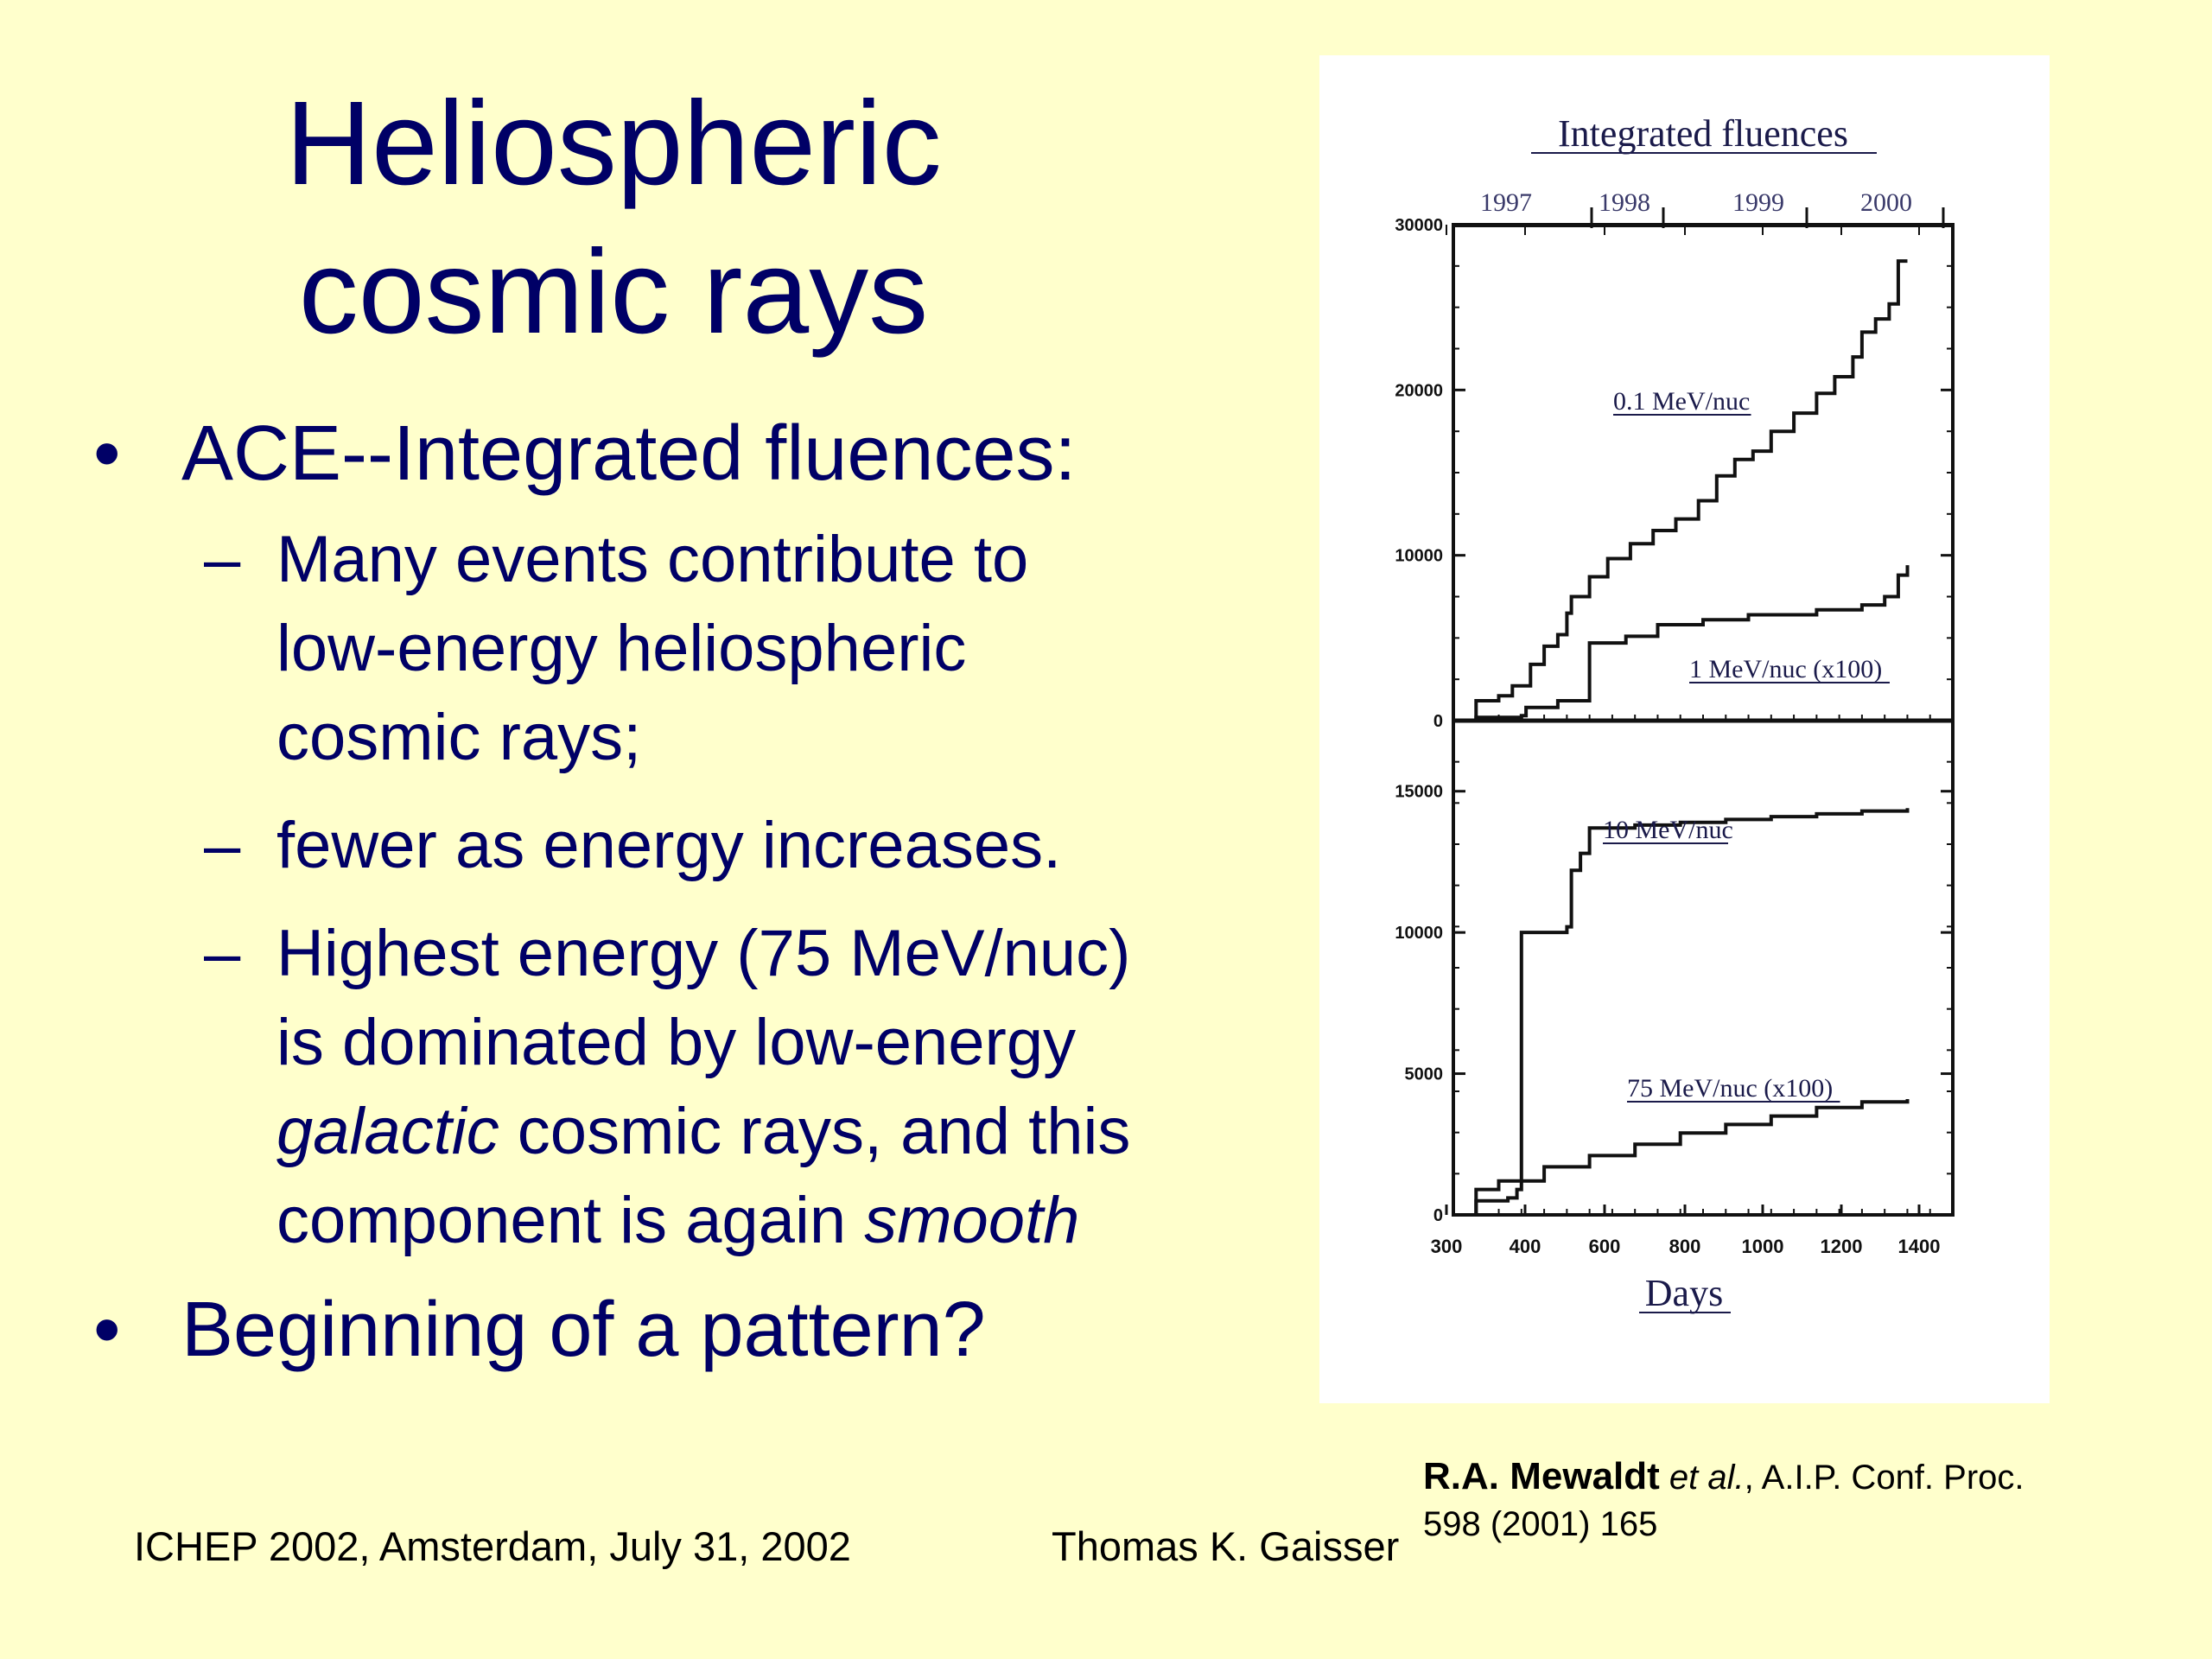 The width and height of the screenshot is (2212, 1659). What do you see at coordinates (1506, 202) in the screenshot?
I see `year-label: 1997` at bounding box center [1506, 202].